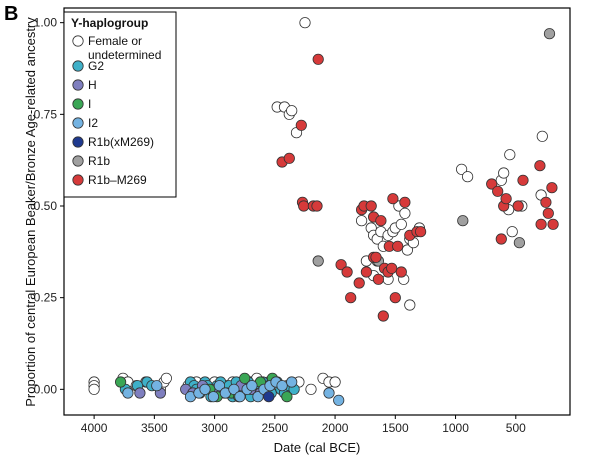 The width and height of the screenshot is (600, 461). What do you see at coordinates (78, 161) in the screenshot?
I see `legend-swatch-r1b` at bounding box center [78, 161].